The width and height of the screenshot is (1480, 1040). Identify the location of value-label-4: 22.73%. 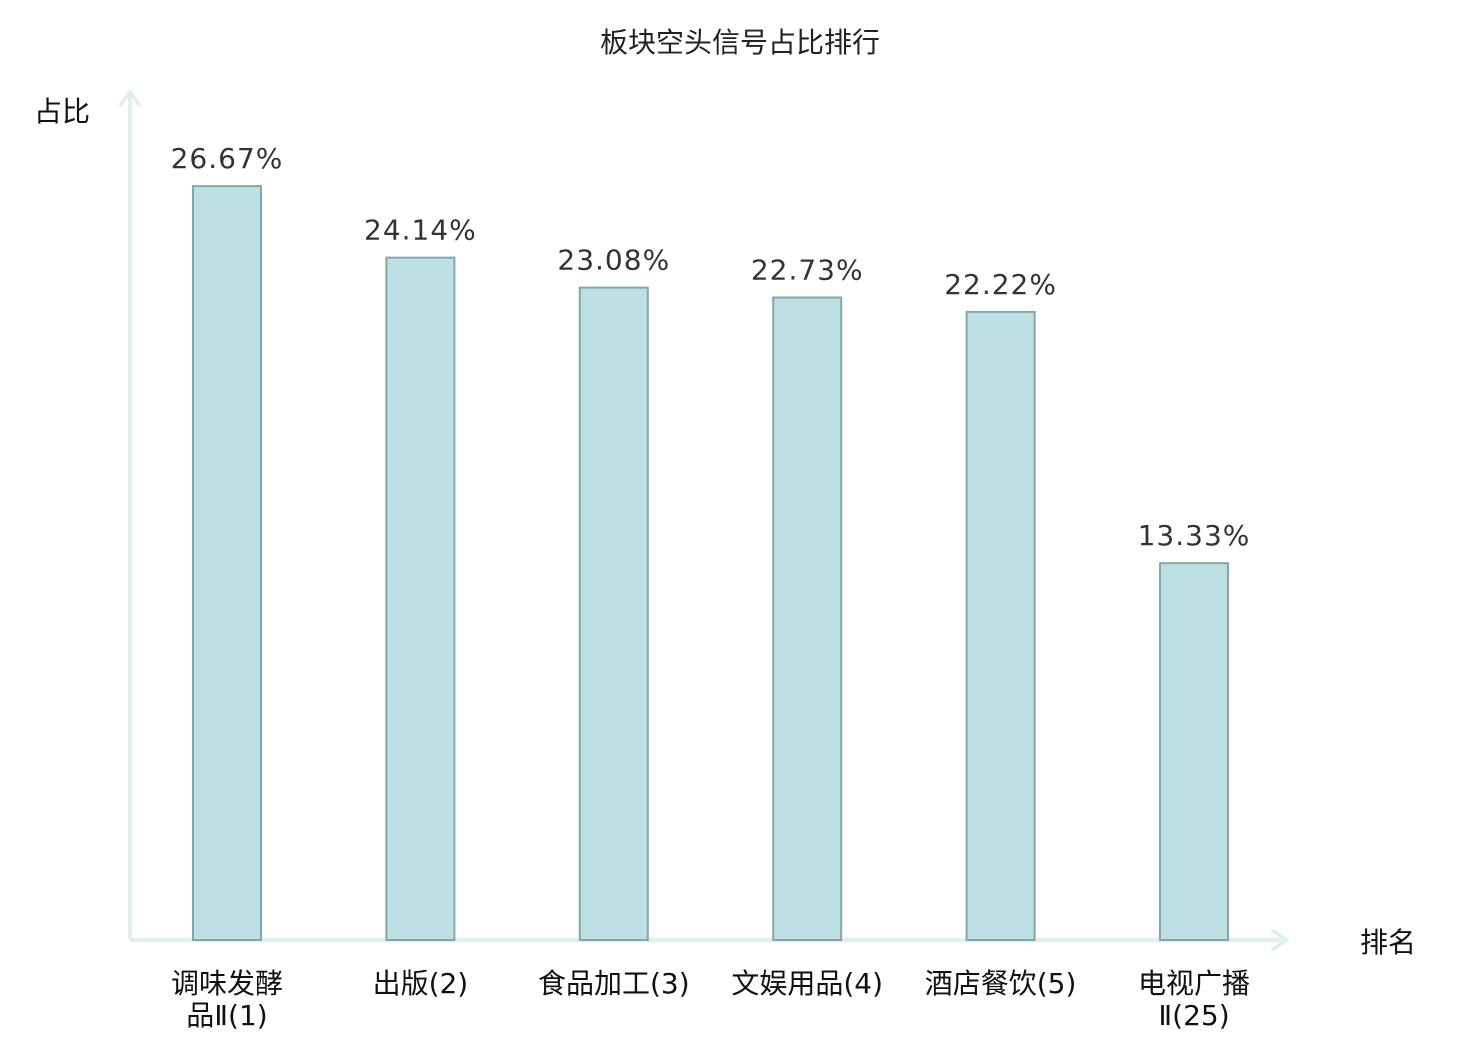
(807, 269).